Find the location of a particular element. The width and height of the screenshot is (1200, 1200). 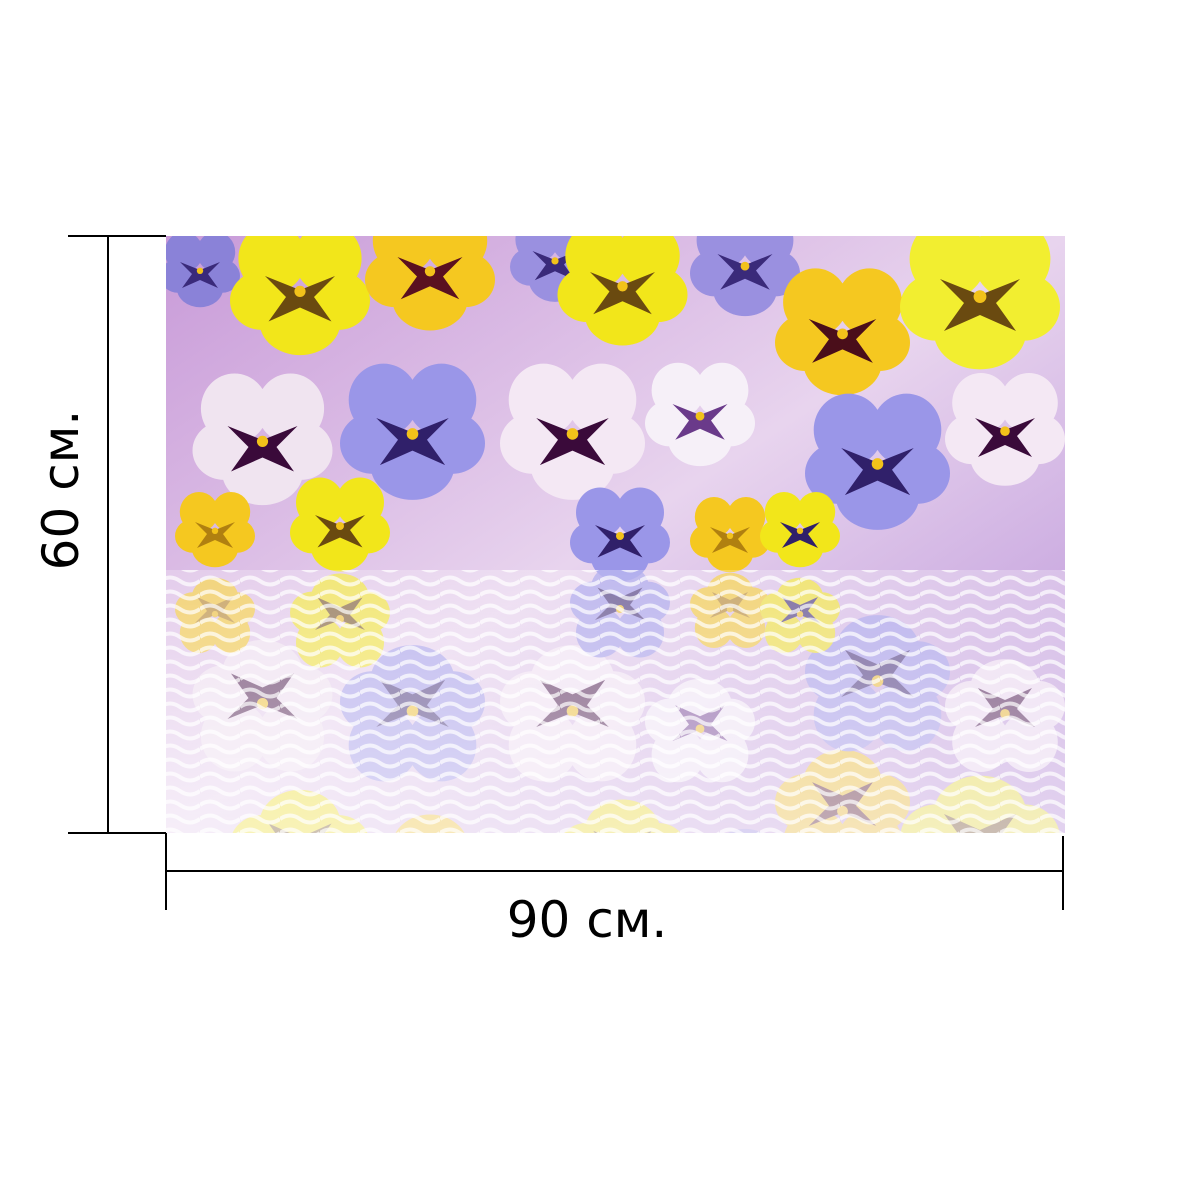

width-dimension: 90 см. is located at coordinates (614, 891).